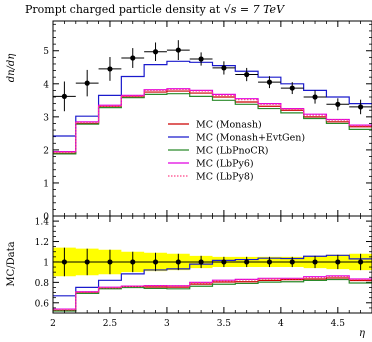 The image size is (372, 342). Describe the element at coordinates (46, 218) in the screenshot. I see `main-y-tick-label: 0` at that location.